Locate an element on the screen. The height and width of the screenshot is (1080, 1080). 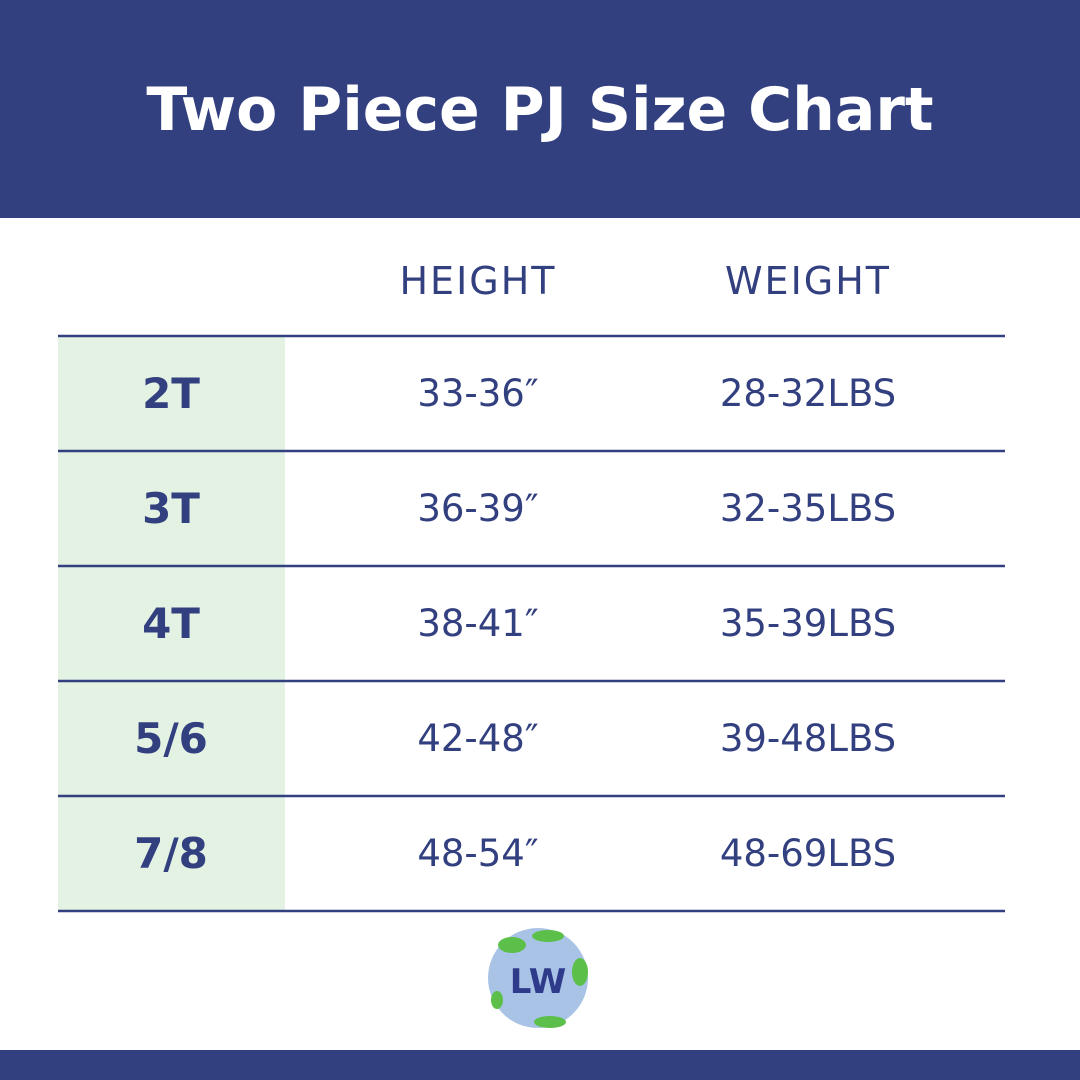
logo-circle is located at coordinates (538, 978).